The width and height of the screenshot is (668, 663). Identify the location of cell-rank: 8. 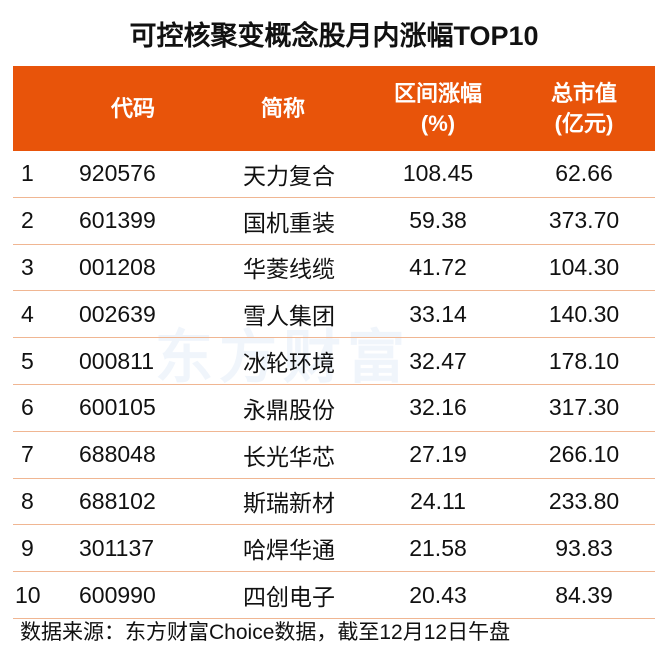
(27, 500).